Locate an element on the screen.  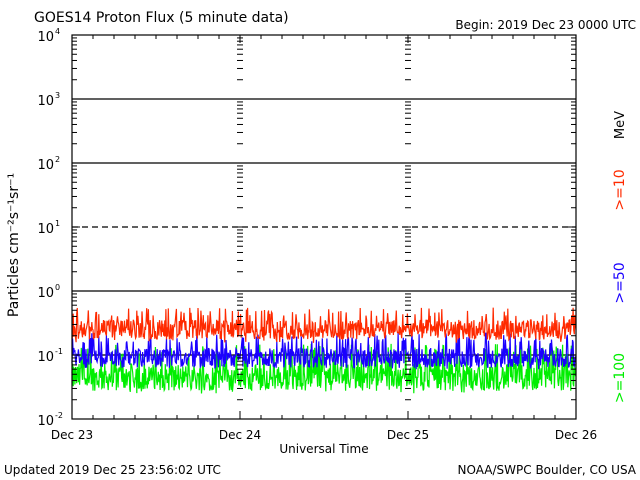
legend-entry: >=100 is located at coordinates (620, 378).